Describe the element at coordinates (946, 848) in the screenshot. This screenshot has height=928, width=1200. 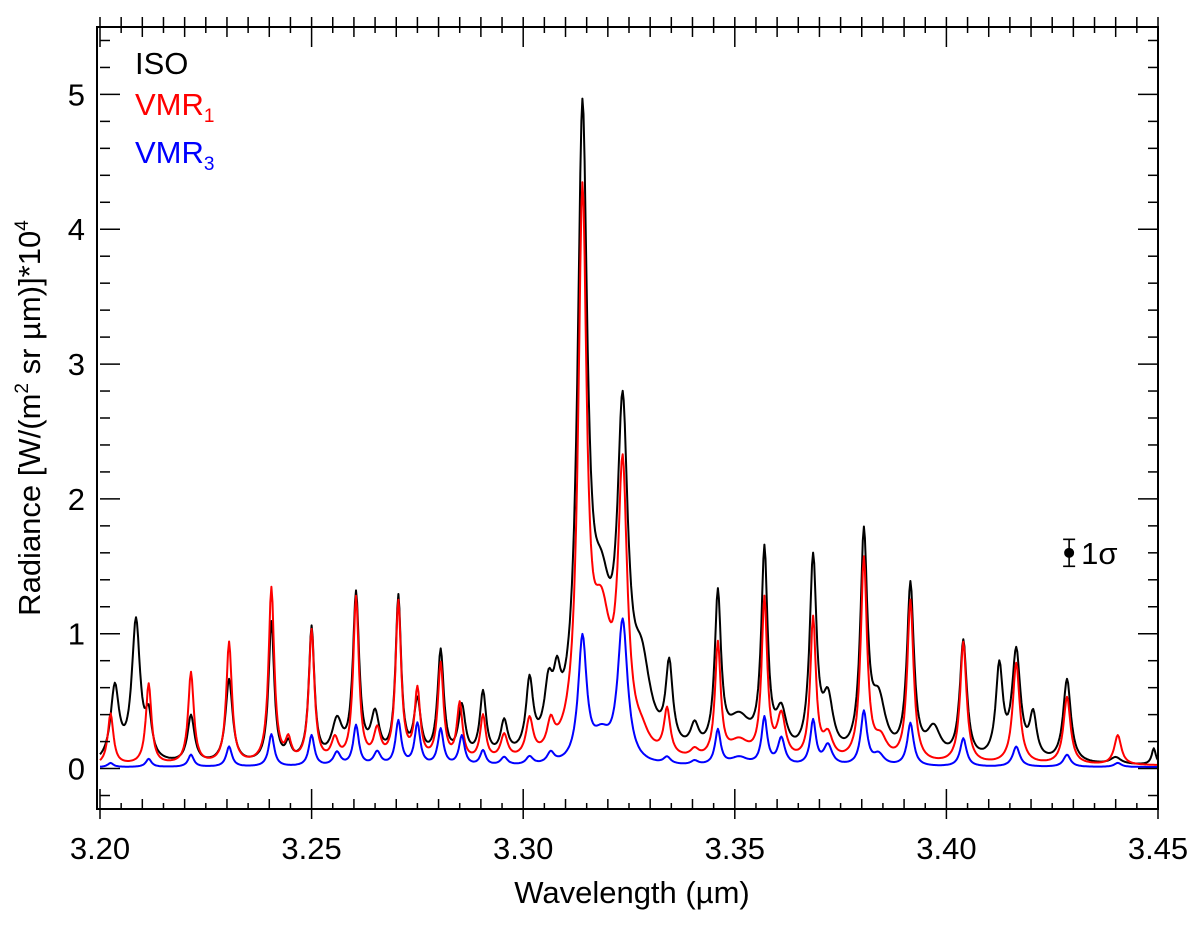
I see `x-tick-label: 3.40` at that location.